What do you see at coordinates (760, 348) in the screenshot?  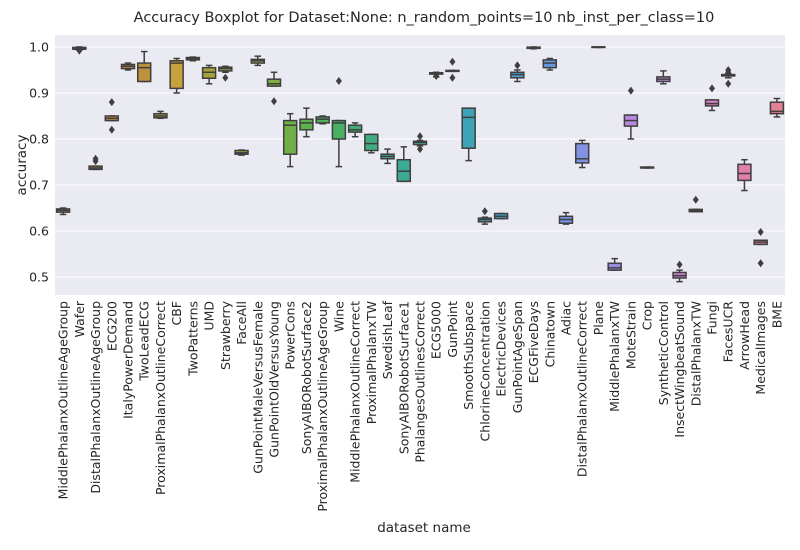 I see `x-tick-label: MedicalImages` at bounding box center [760, 348].